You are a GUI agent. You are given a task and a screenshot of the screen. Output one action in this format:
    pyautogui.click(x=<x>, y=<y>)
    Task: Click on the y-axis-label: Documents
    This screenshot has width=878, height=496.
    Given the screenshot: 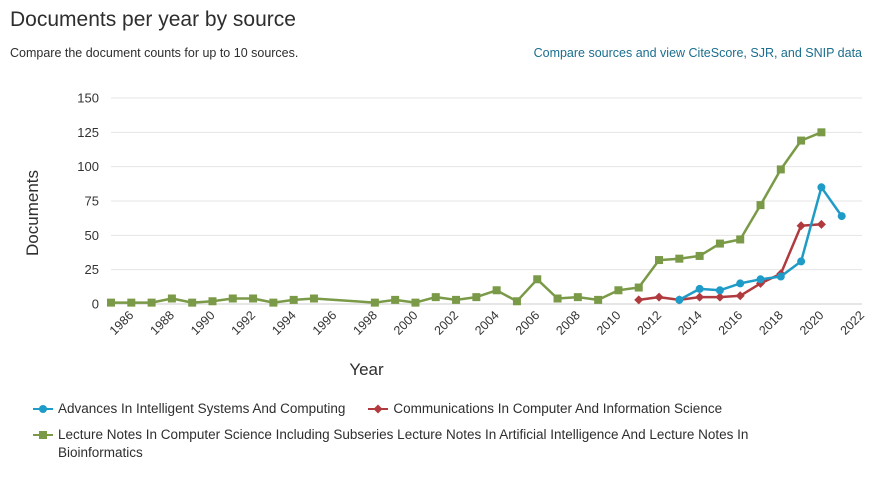 What is the action you would take?
    pyautogui.click(x=32, y=213)
    